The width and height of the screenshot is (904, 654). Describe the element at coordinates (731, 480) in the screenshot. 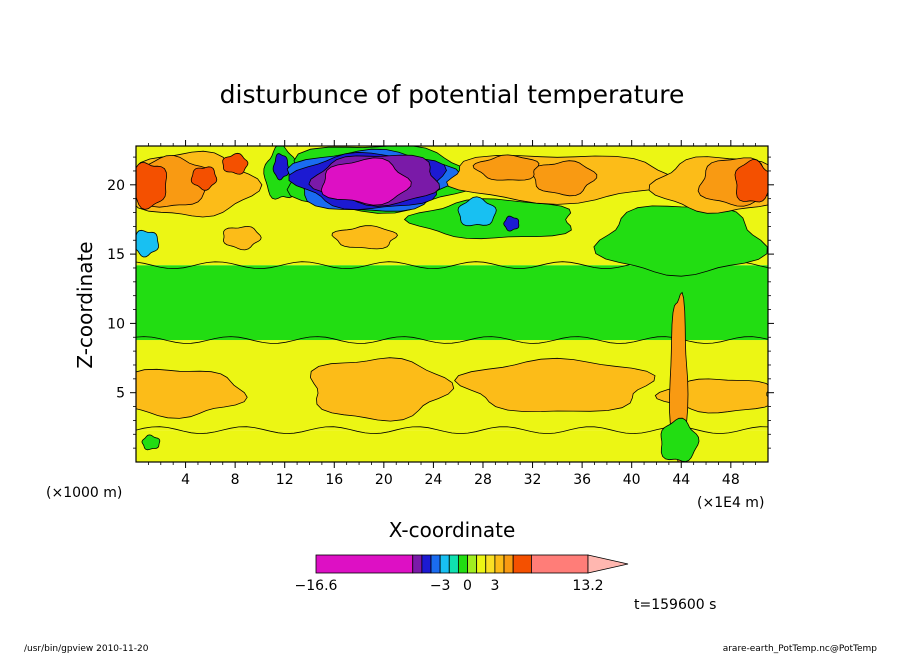

I see `x-tick-label-48: 48` at that location.